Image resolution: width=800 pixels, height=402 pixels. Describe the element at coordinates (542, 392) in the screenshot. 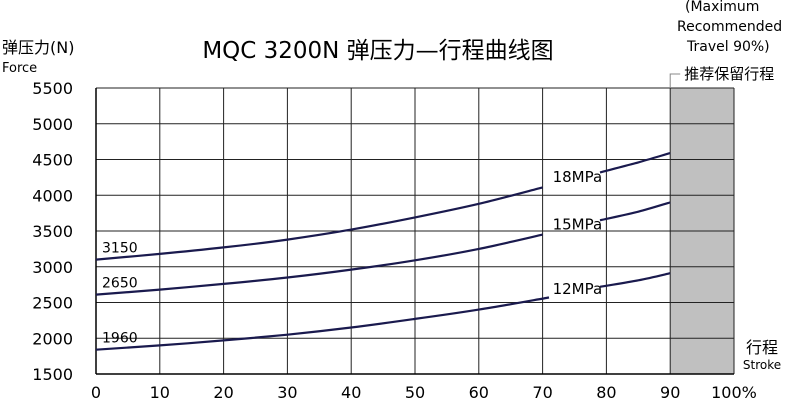

I see `x-tick-label: 70` at that location.